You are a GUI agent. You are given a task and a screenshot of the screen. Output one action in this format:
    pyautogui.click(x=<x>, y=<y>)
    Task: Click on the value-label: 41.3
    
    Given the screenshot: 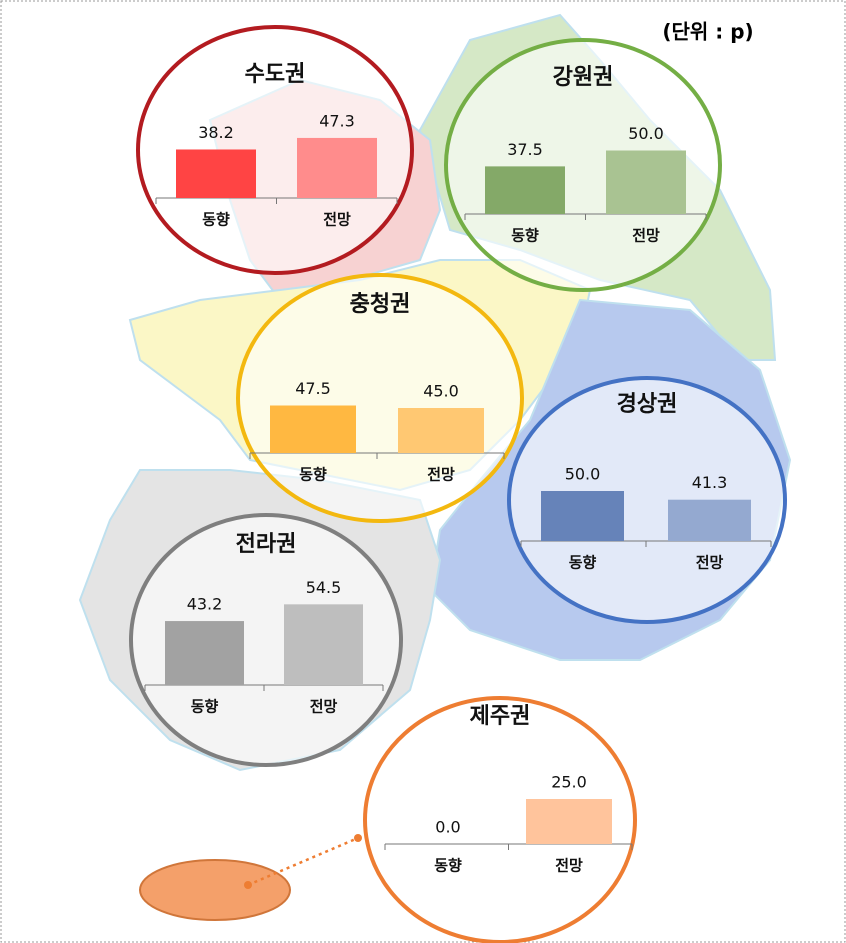 What is the action you would take?
    pyautogui.click(x=710, y=482)
    